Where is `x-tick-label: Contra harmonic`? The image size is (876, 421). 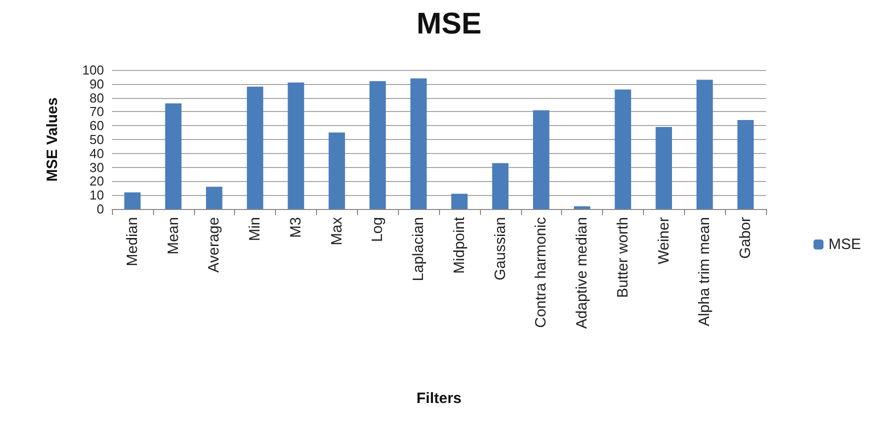
x-tick-label: Contra harmonic is located at coordinates (541, 272).